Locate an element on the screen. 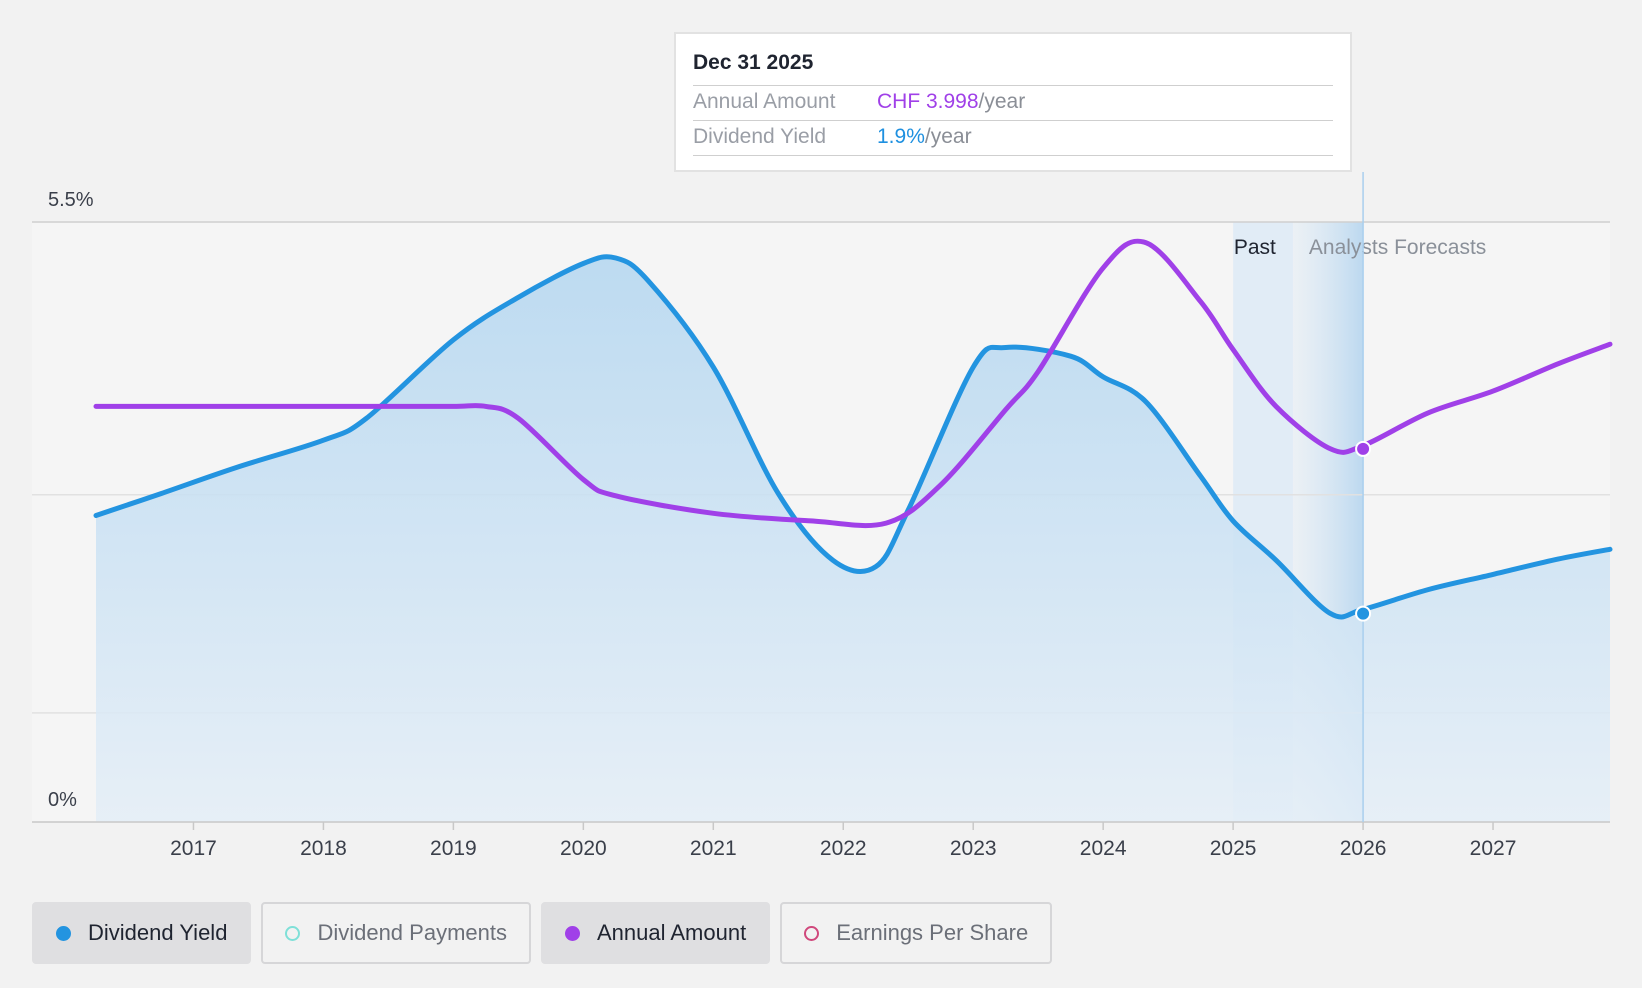 Image resolution: width=1642 pixels, height=988 pixels. legend-label: Earnings Per Share is located at coordinates (932, 932).